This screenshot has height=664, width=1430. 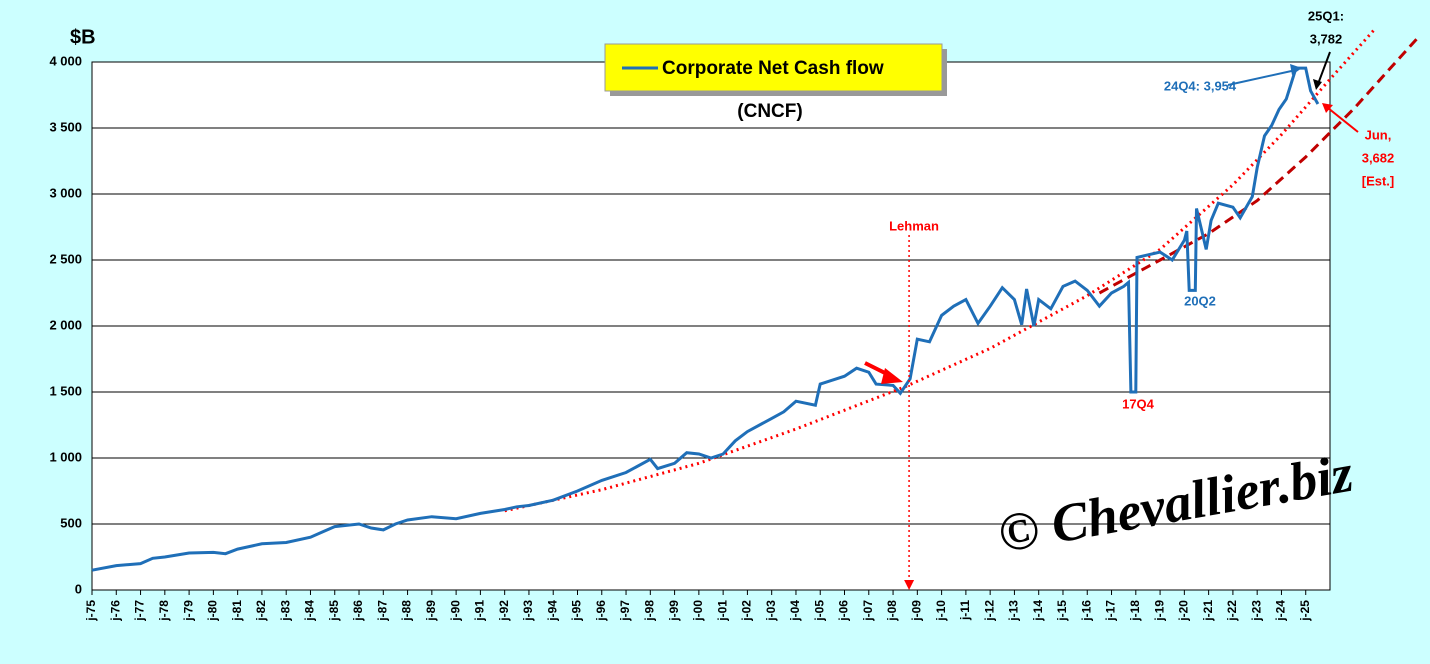 What do you see at coordinates (552, 611) in the screenshot?
I see `x-tick-label: j-94` at bounding box center [552, 611].